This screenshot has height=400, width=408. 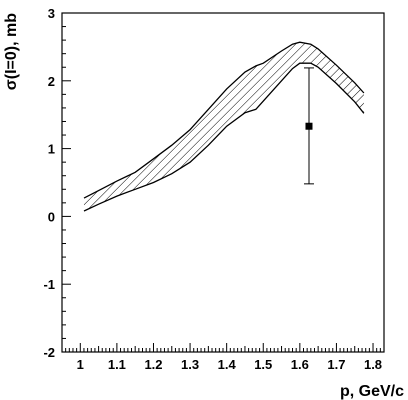 What do you see at coordinates (80, 364) in the screenshot?
I see `x-tick-label: 1` at bounding box center [80, 364].